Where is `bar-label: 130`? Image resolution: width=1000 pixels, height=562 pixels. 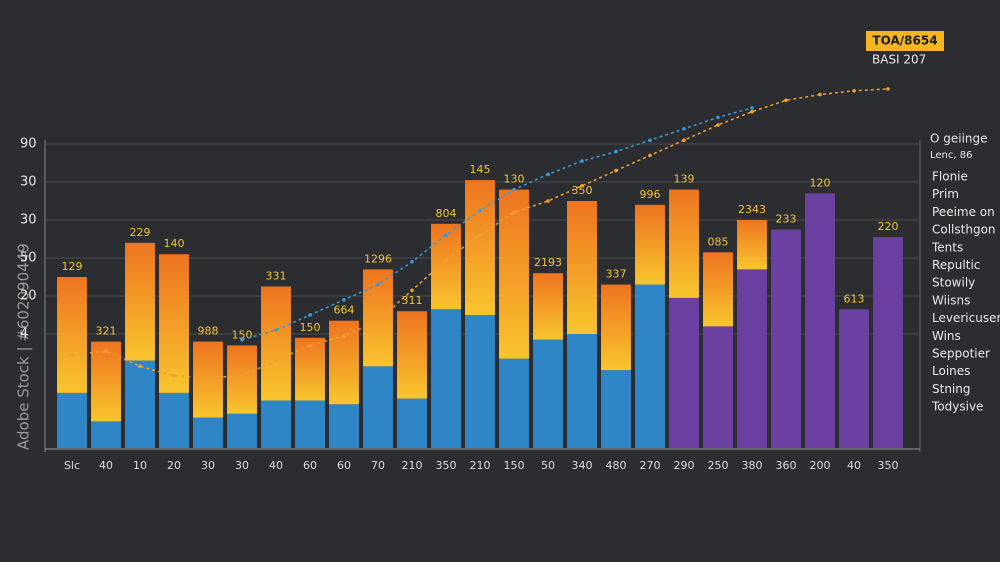
bar-label: 130 is located at coordinates (514, 179).